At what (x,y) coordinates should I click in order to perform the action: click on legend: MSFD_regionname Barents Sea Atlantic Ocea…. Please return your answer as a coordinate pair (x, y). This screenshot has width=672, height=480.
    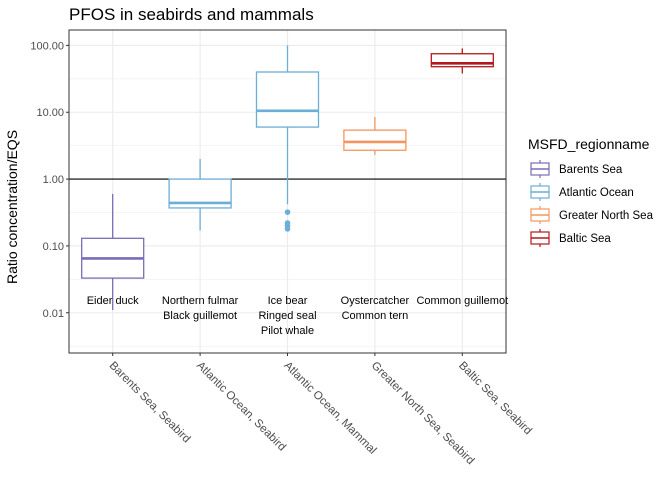
    Looking at the image, I should click on (591, 191).